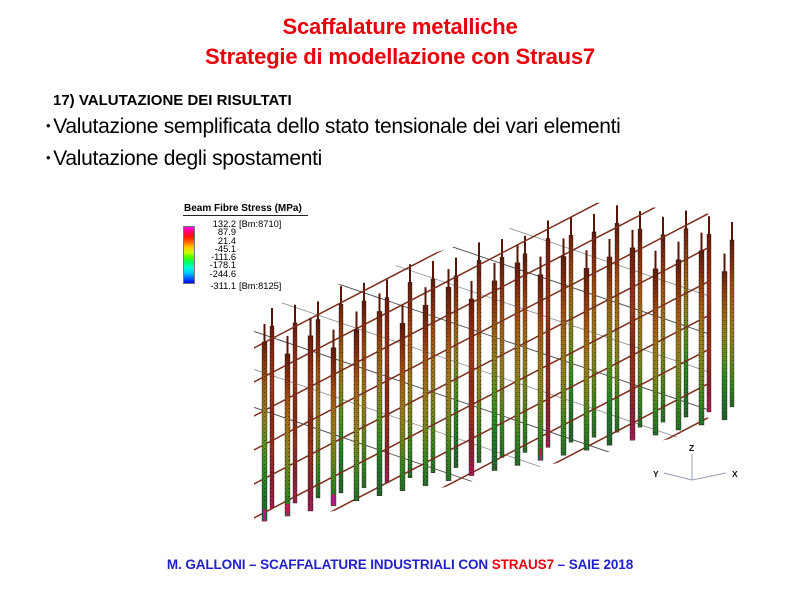  I want to click on title-line-1: Scaffalature metalliche, so click(400, 26).